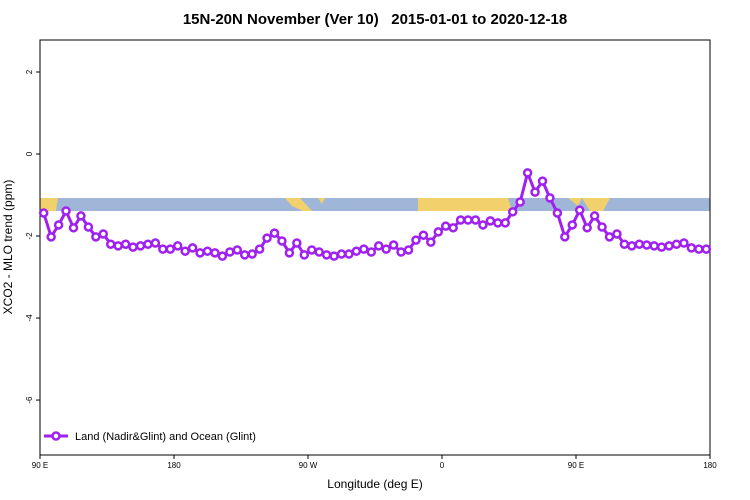 Image resolution: width=750 pixels, height=500 pixels. What do you see at coordinates (29, 153) in the screenshot?
I see `y-tick-label: 0` at bounding box center [29, 153].